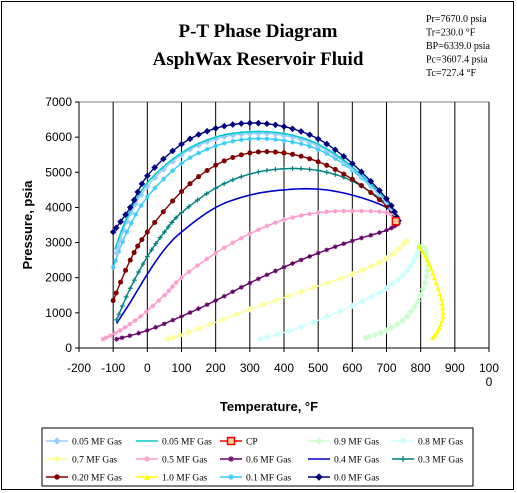 This screenshot has height=493, width=517. What do you see at coordinates (58, 137) in the screenshot?
I see `y-tick-label: 6000` at bounding box center [58, 137].